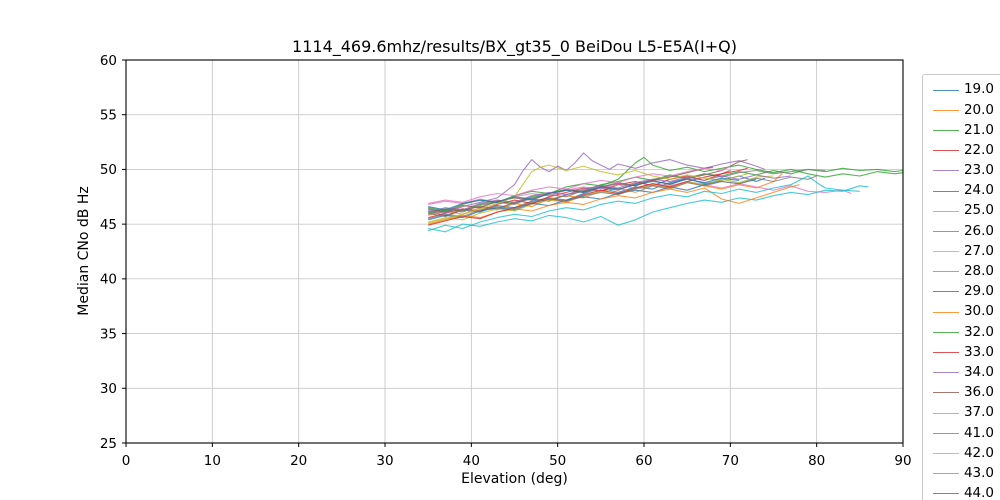 The height and width of the screenshot is (500, 1000). Describe the element at coordinates (978, 311) in the screenshot. I see `legend-label: 30.0` at that location.